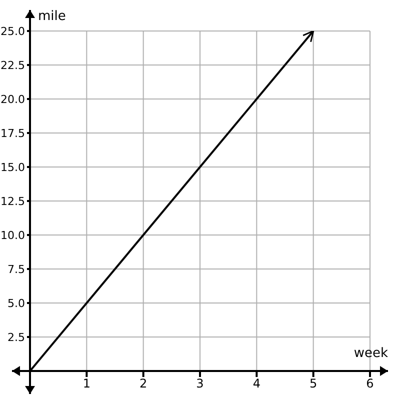 Image resolution: width=400 pixels, height=400 pixels. What do you see at coordinates (12, 167) in the screenshot?
I see `y-tick-label: 15.0` at bounding box center [12, 167].